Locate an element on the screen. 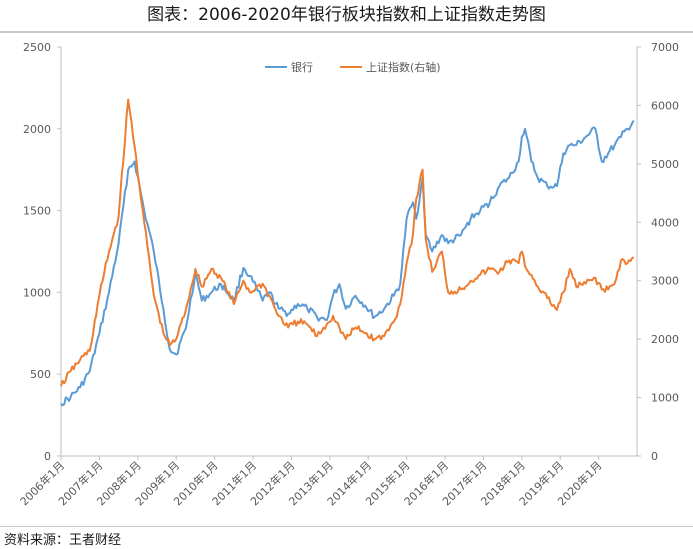 Image resolution: width=693 pixels, height=549 pixels. y-right-tick-label: 2000 is located at coordinates (665, 339).